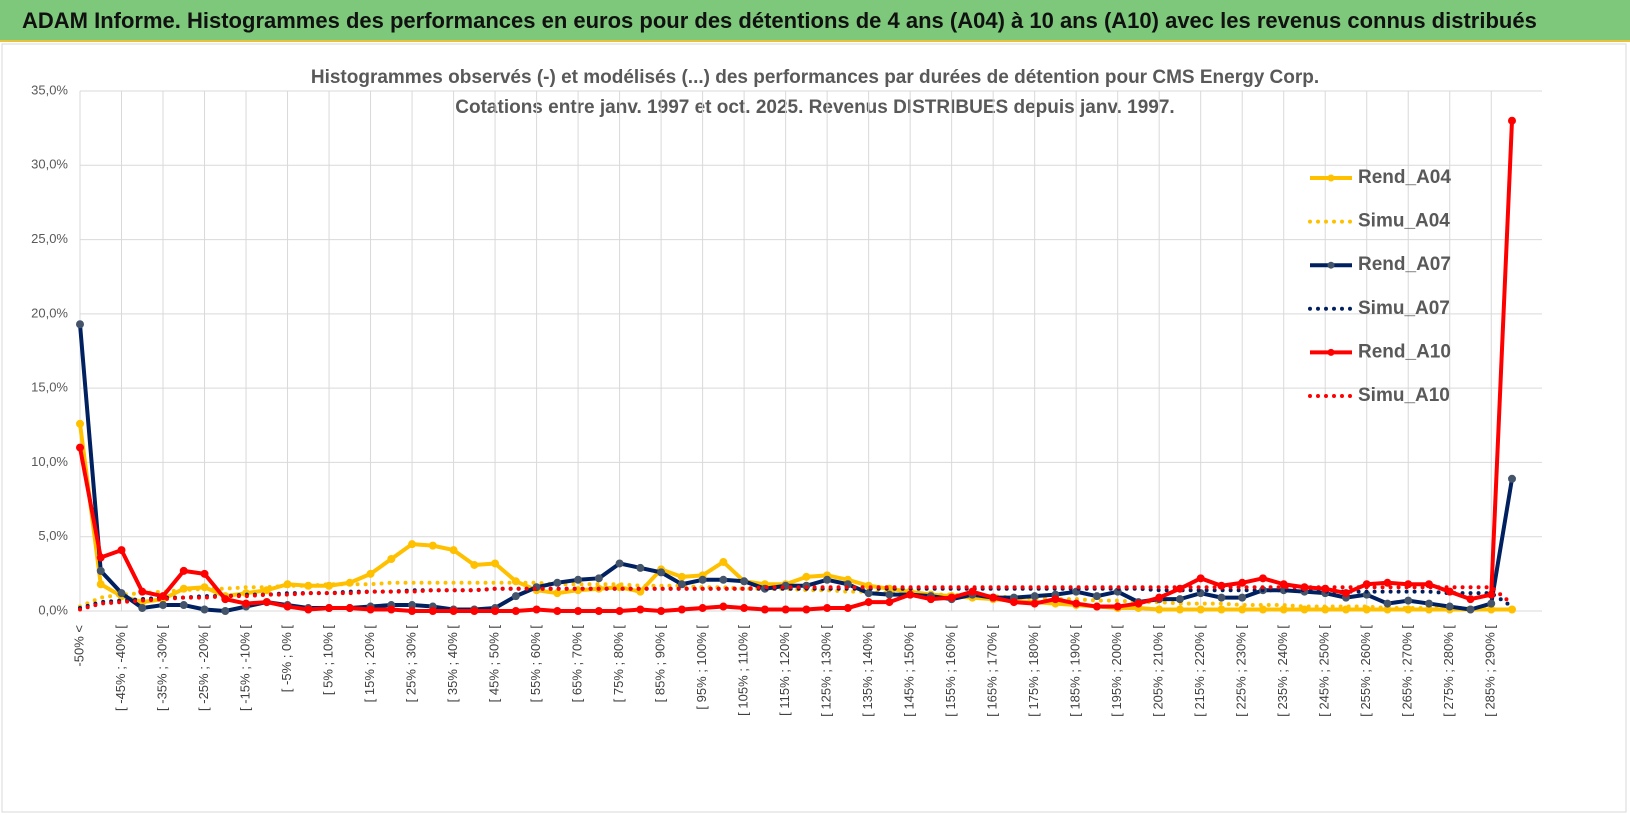  What do you see at coordinates (1404, 177) in the screenshot?
I see `legend-label: Rend_A04` at bounding box center [1404, 177].